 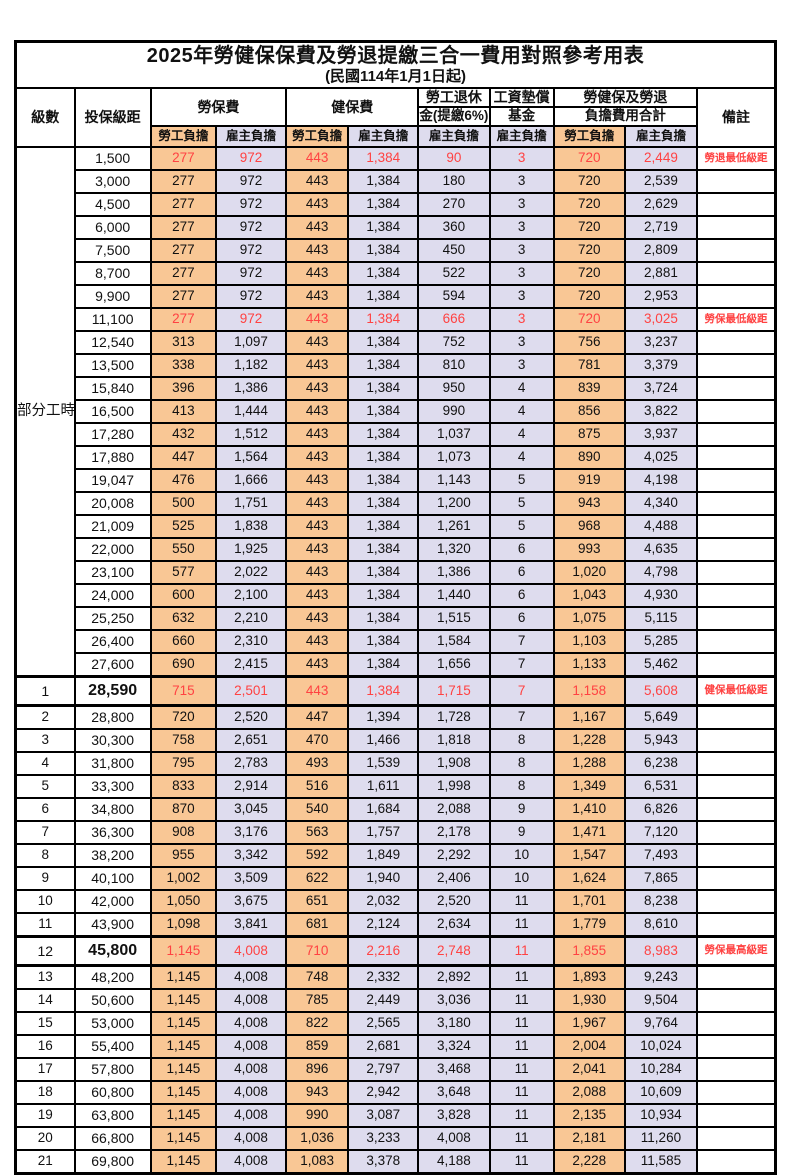 What do you see at coordinates (317, 763) in the screenshot?
I see `value-cell-health_employee: 493` at bounding box center [317, 763].